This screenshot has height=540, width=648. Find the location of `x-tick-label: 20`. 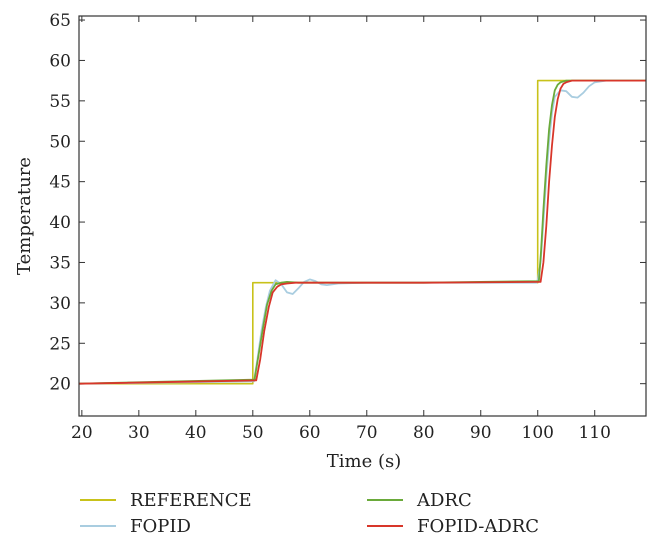

x-tick-label: 20 is located at coordinates (82, 433).